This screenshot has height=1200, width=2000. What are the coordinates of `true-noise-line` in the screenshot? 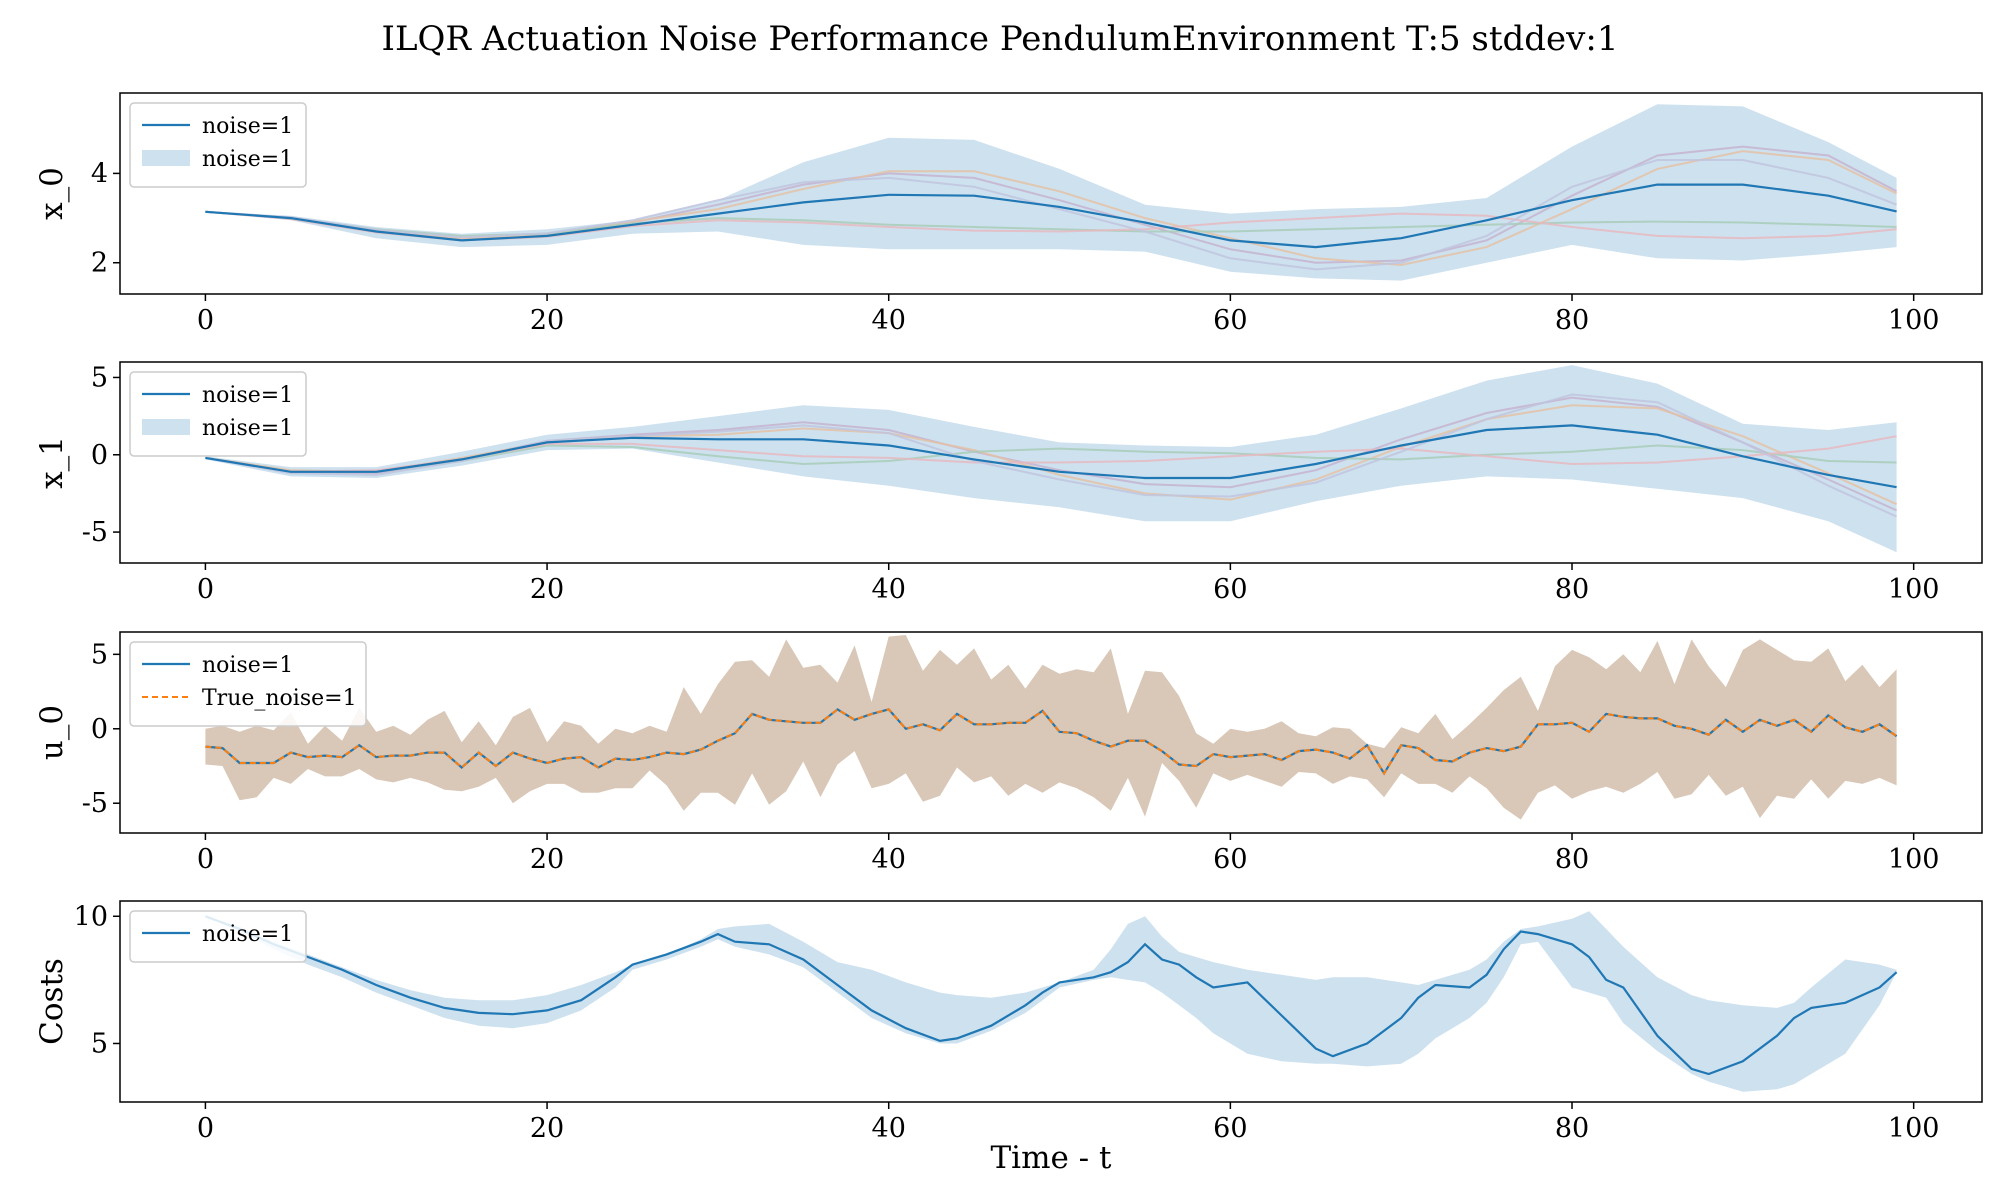 It's located at (1051, 742).